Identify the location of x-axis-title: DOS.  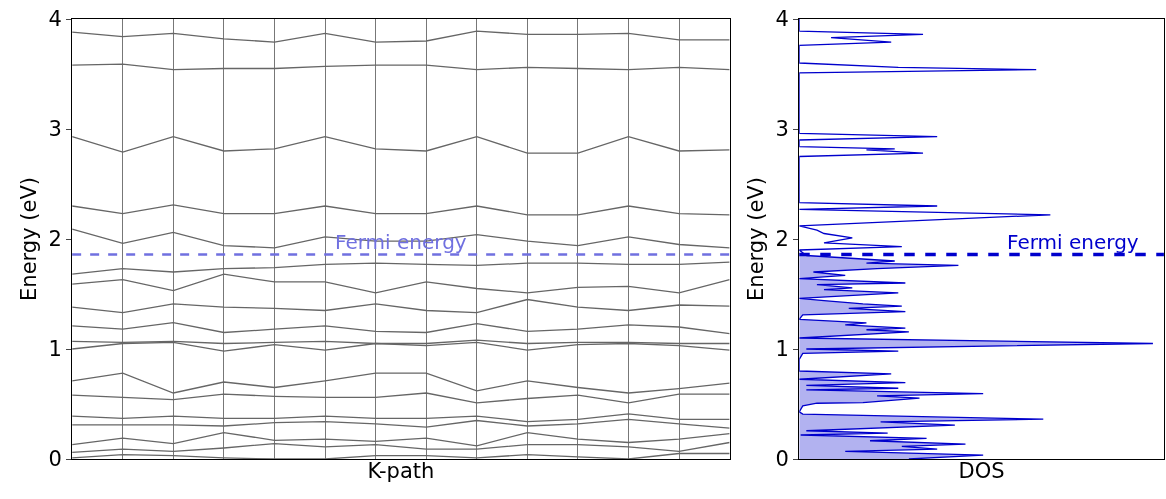
(981, 471).